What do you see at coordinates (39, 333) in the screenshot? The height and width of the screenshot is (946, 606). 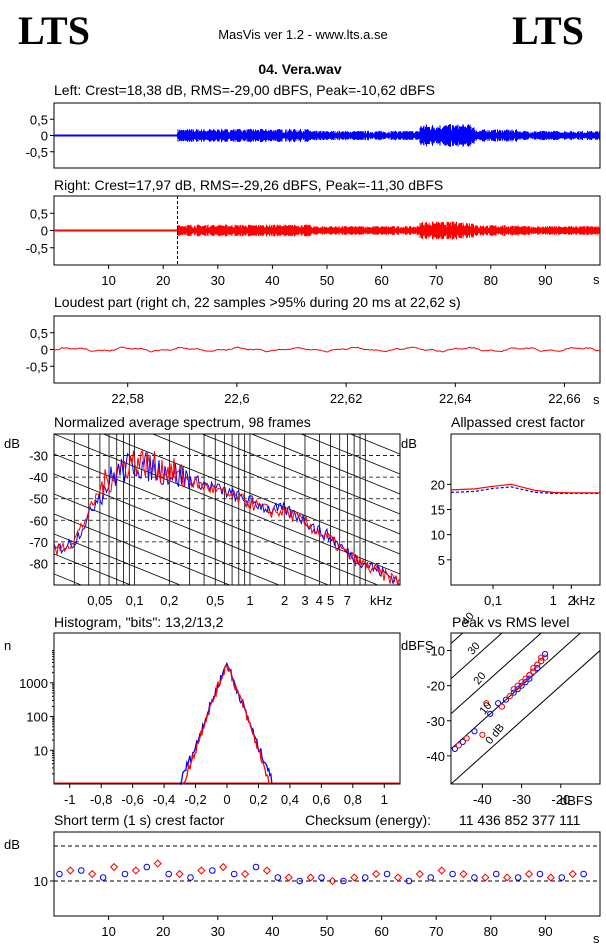 I see `loudest-part-ytick-label: 0,5` at bounding box center [39, 333].